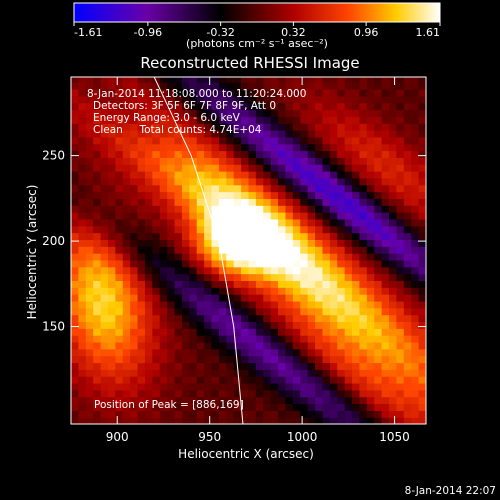  I want to click on x-tick-label: 1000, so click(302, 437).